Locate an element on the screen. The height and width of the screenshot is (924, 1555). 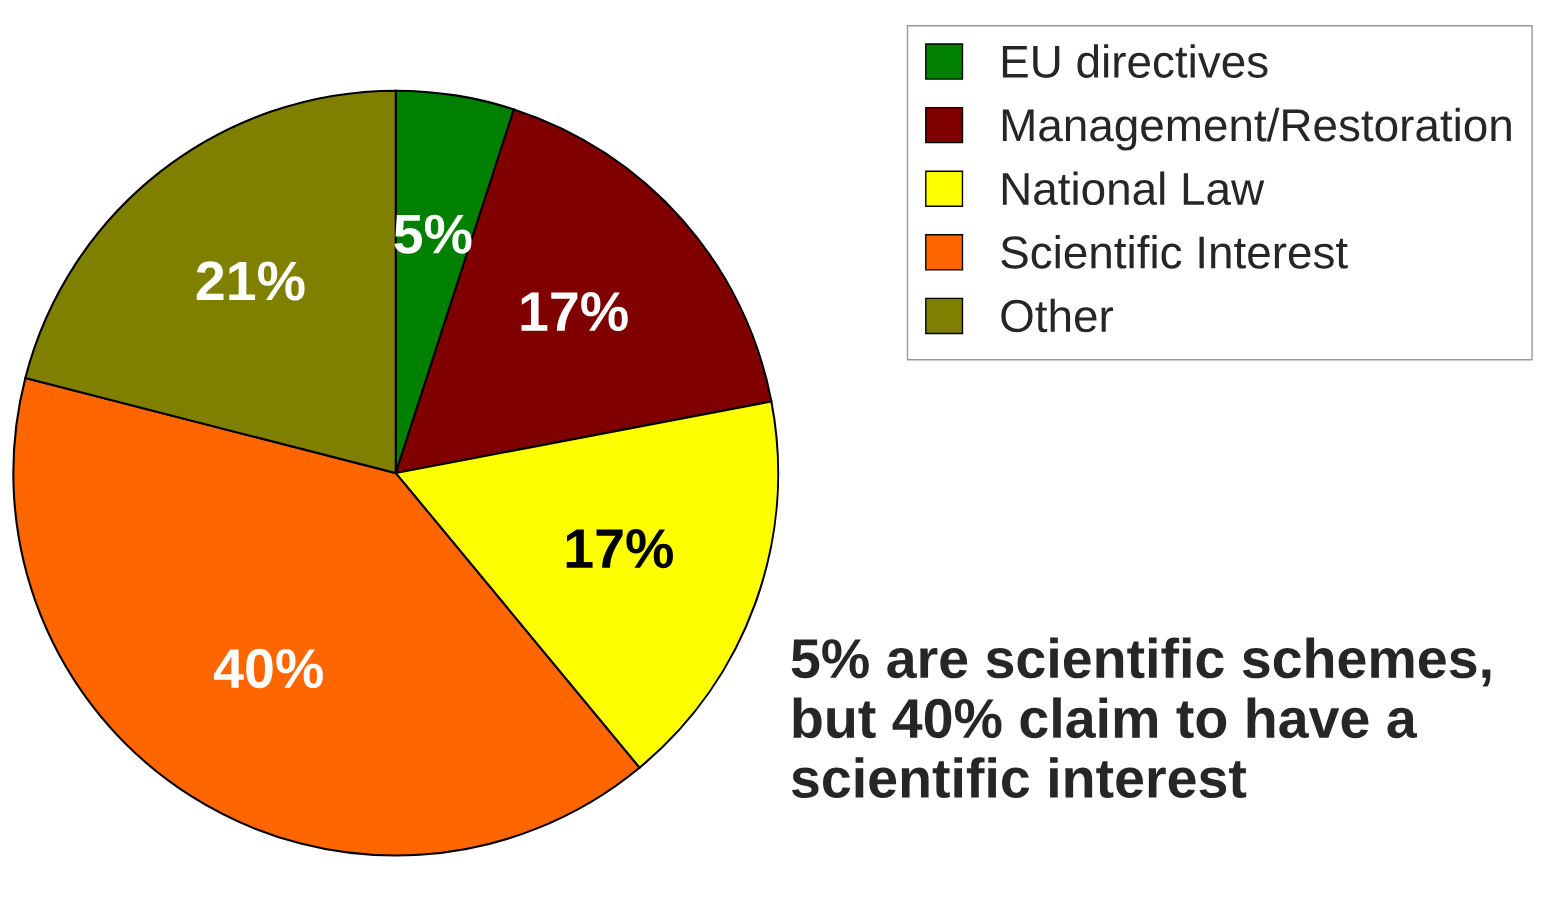
legend-label: National Law is located at coordinates (1133, 188).